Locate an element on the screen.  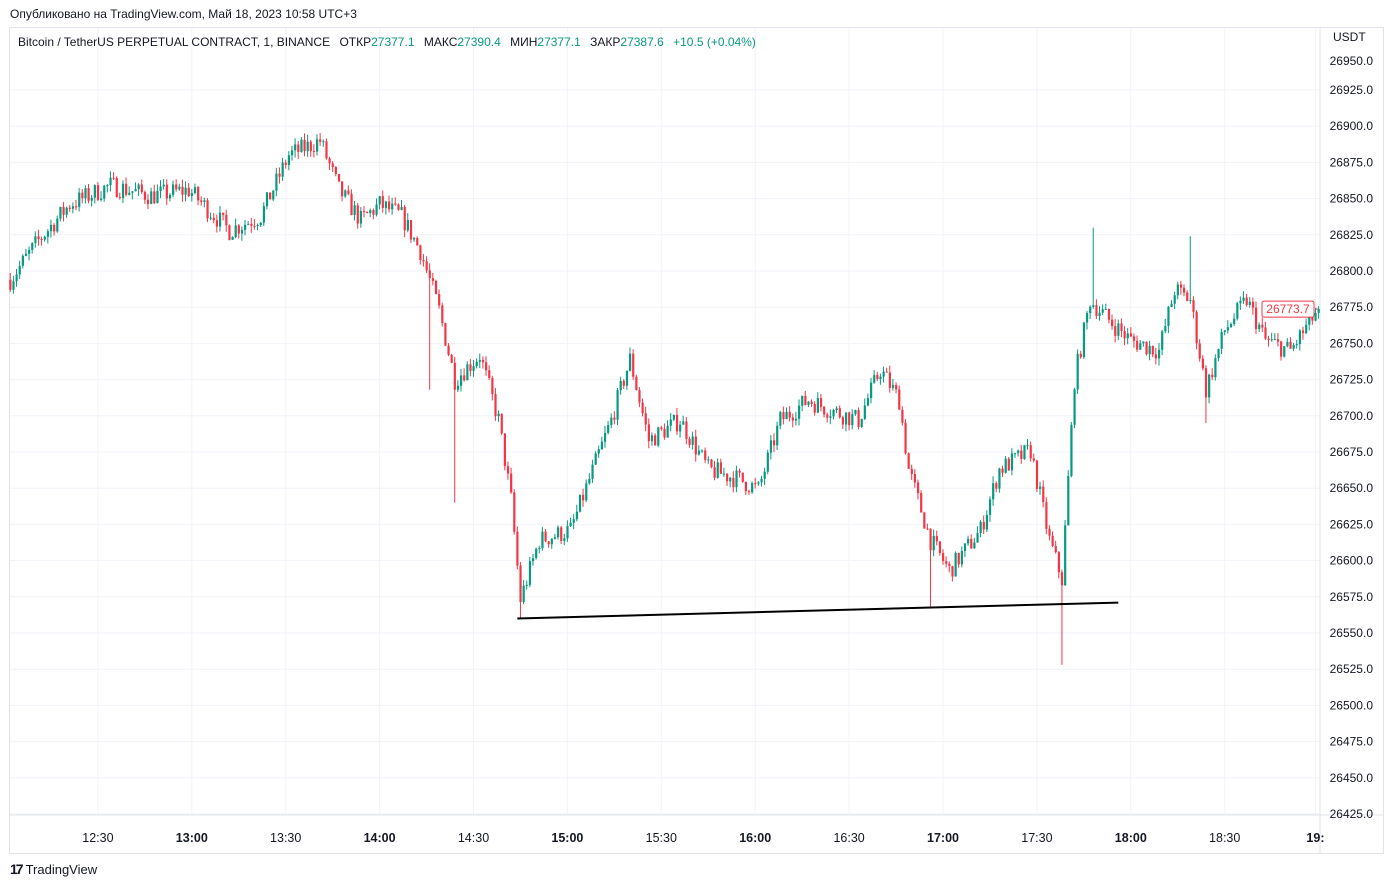
low-label: МИН is located at coordinates (524, 42).